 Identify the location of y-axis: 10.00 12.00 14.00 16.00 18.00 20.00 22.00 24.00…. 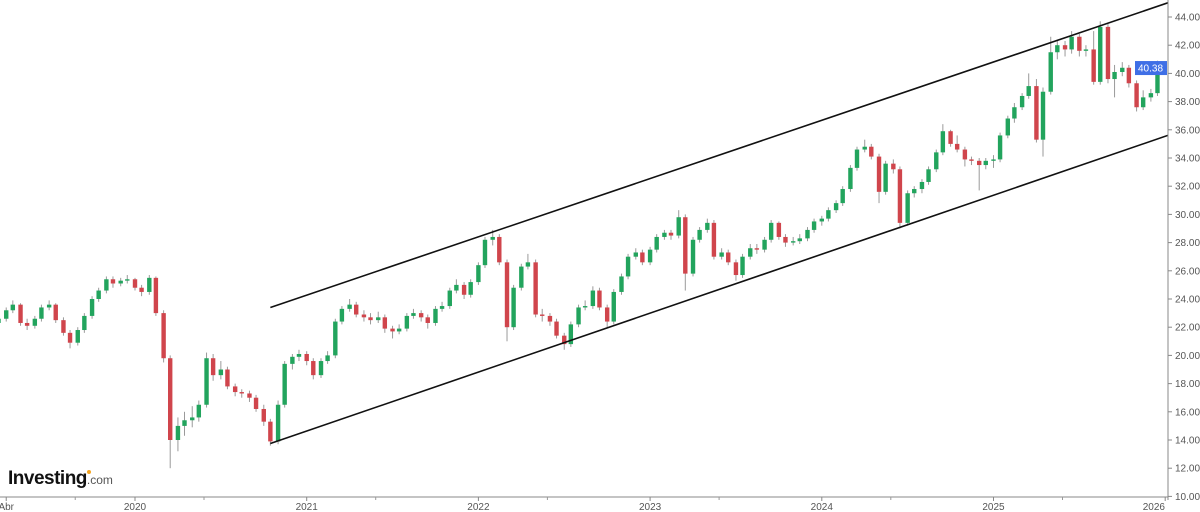
(1184, 258).